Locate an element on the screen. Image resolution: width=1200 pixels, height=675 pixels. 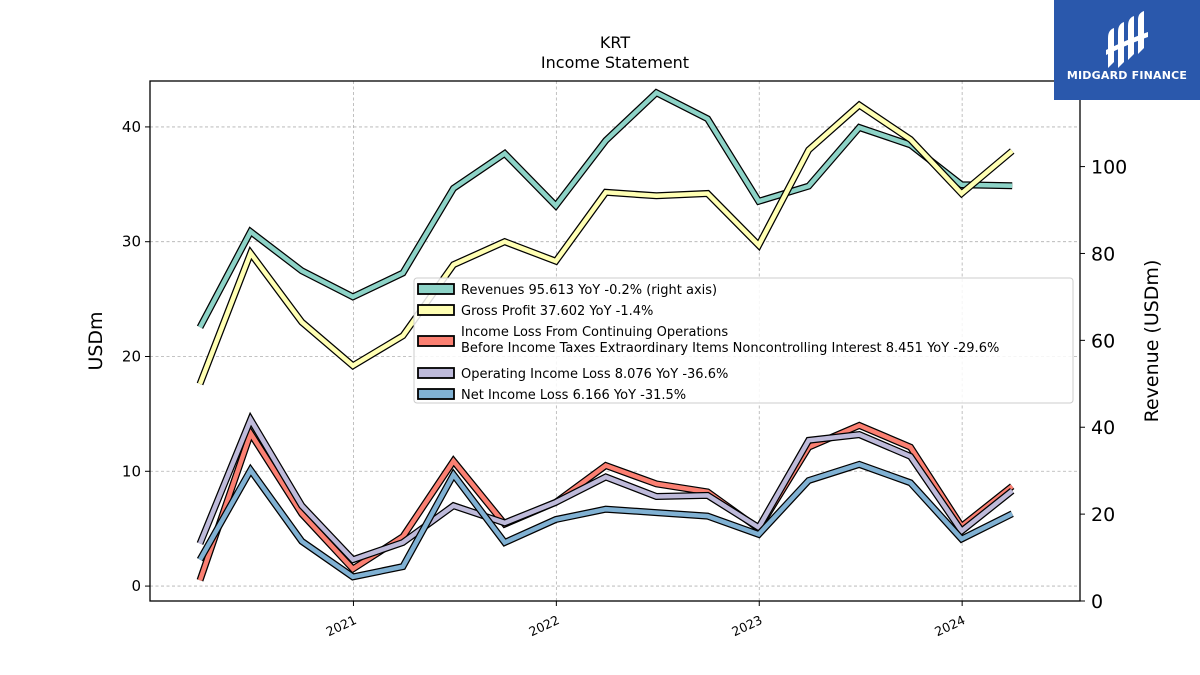
right-y-tick-label: 20 is located at coordinates (1103, 515).